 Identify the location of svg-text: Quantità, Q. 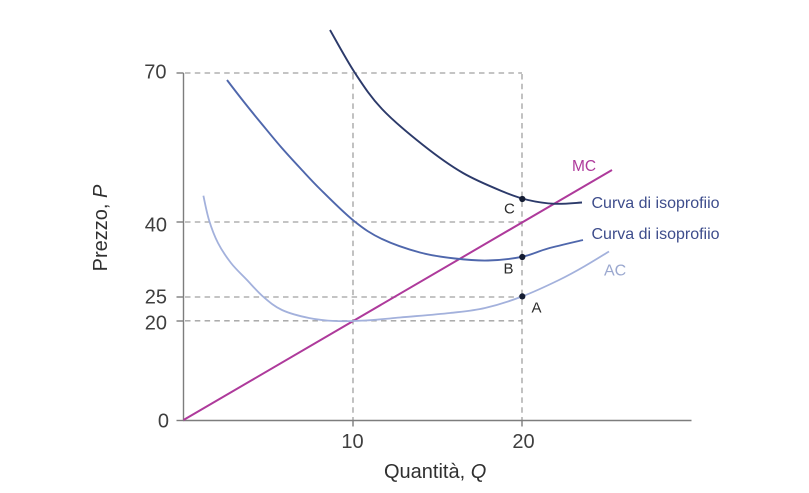
(435, 472).